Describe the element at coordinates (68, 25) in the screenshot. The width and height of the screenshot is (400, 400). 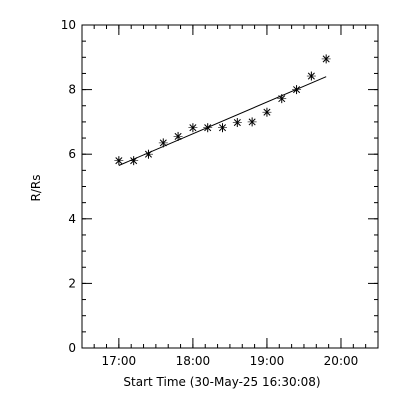
I see `y-tick-label: 10` at that location.